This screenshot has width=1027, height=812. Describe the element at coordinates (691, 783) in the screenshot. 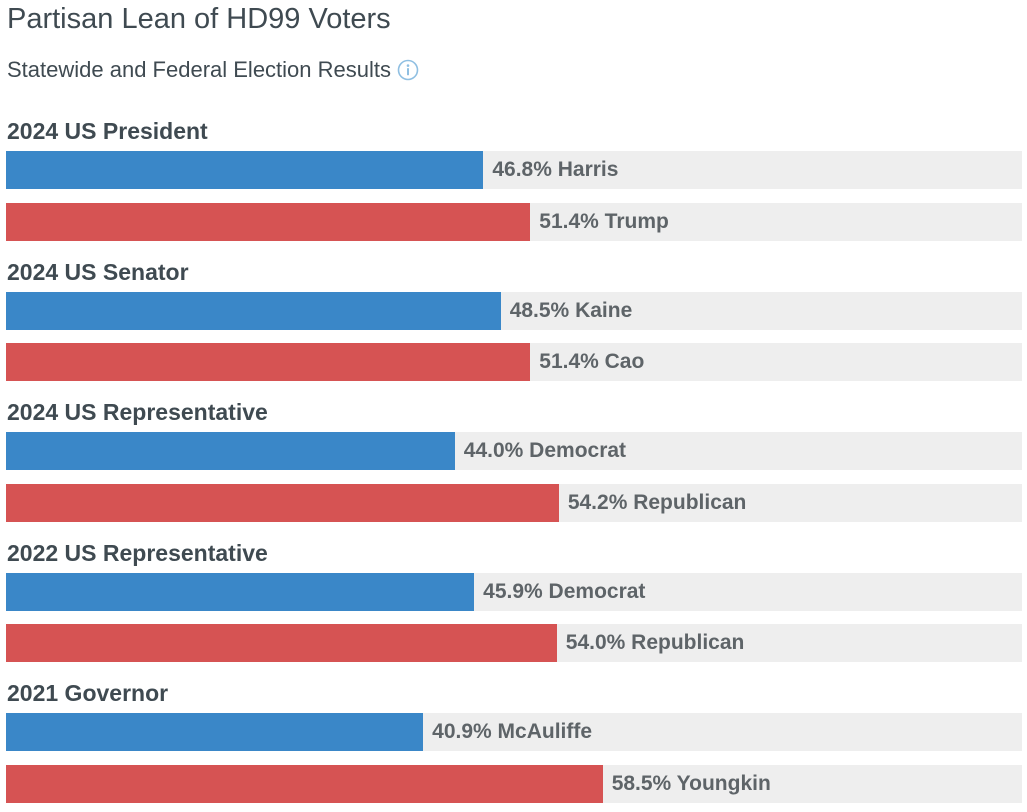

I see `bar-value-label: 58.5% Youngkin` at that location.